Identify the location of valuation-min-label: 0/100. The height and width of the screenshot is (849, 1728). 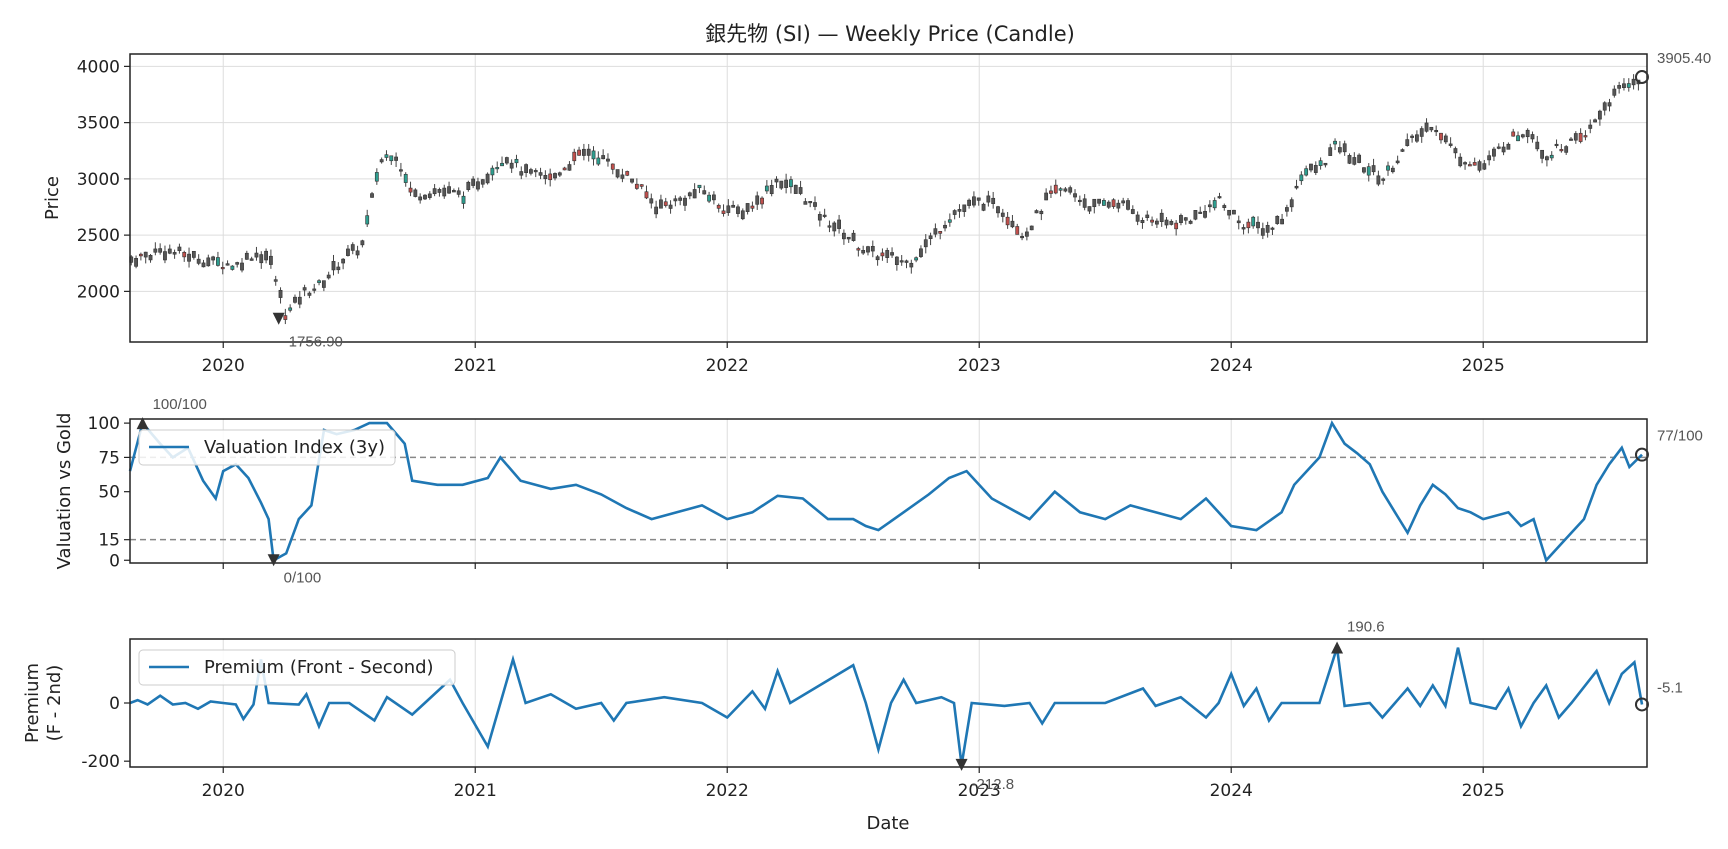
(303, 577).